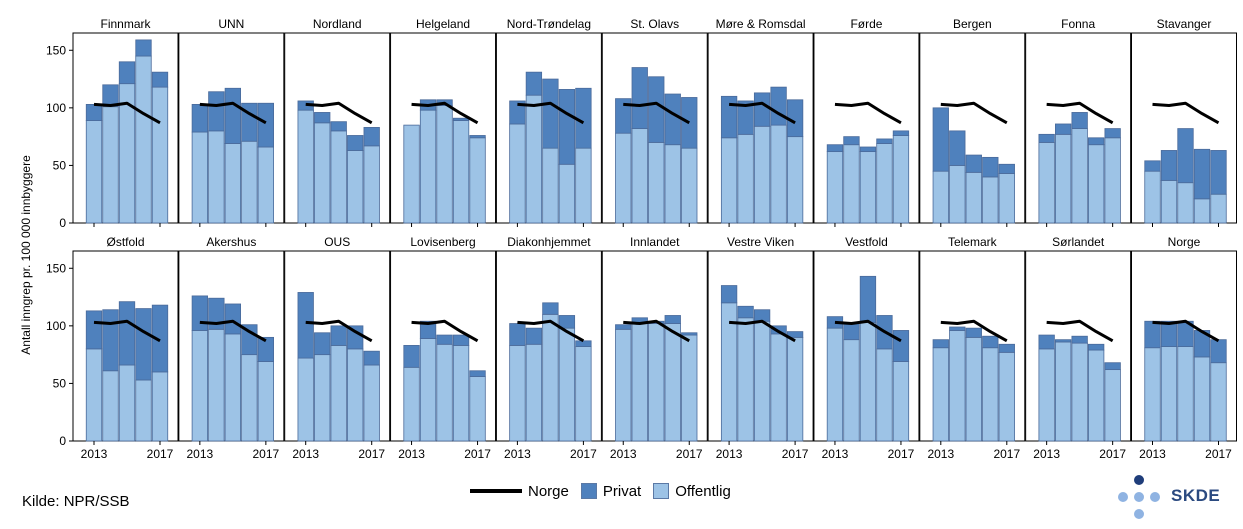  I want to click on facet-panel: Sørlandet 2013 2017, so click(1078, 348).